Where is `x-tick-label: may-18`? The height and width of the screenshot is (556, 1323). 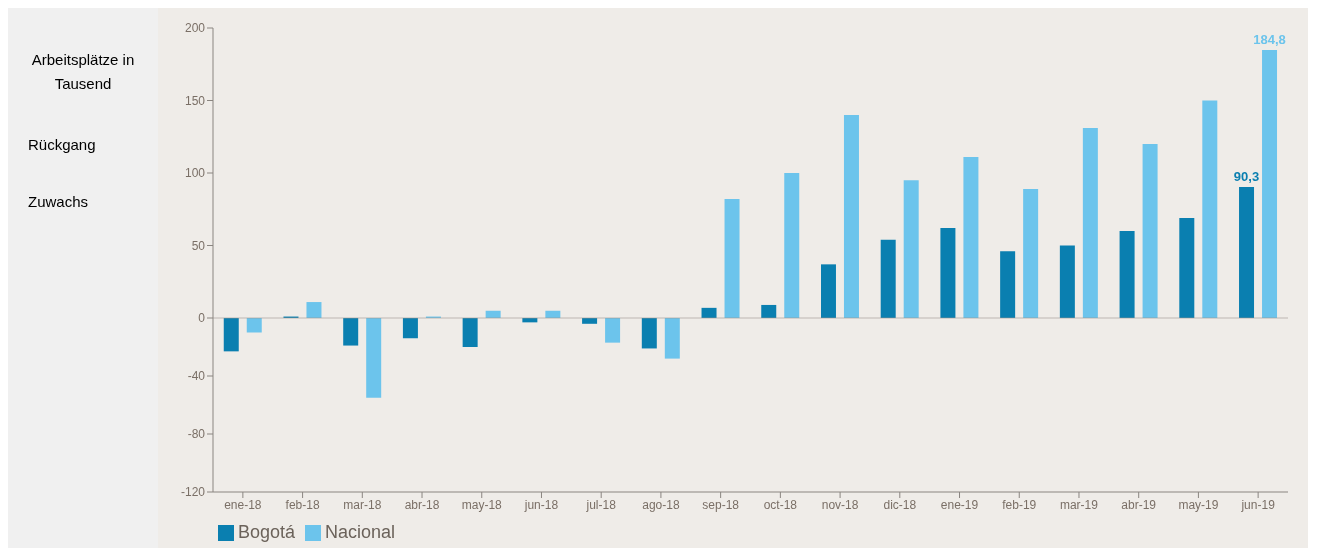
x-tick-label: may-18 is located at coordinates (482, 504).